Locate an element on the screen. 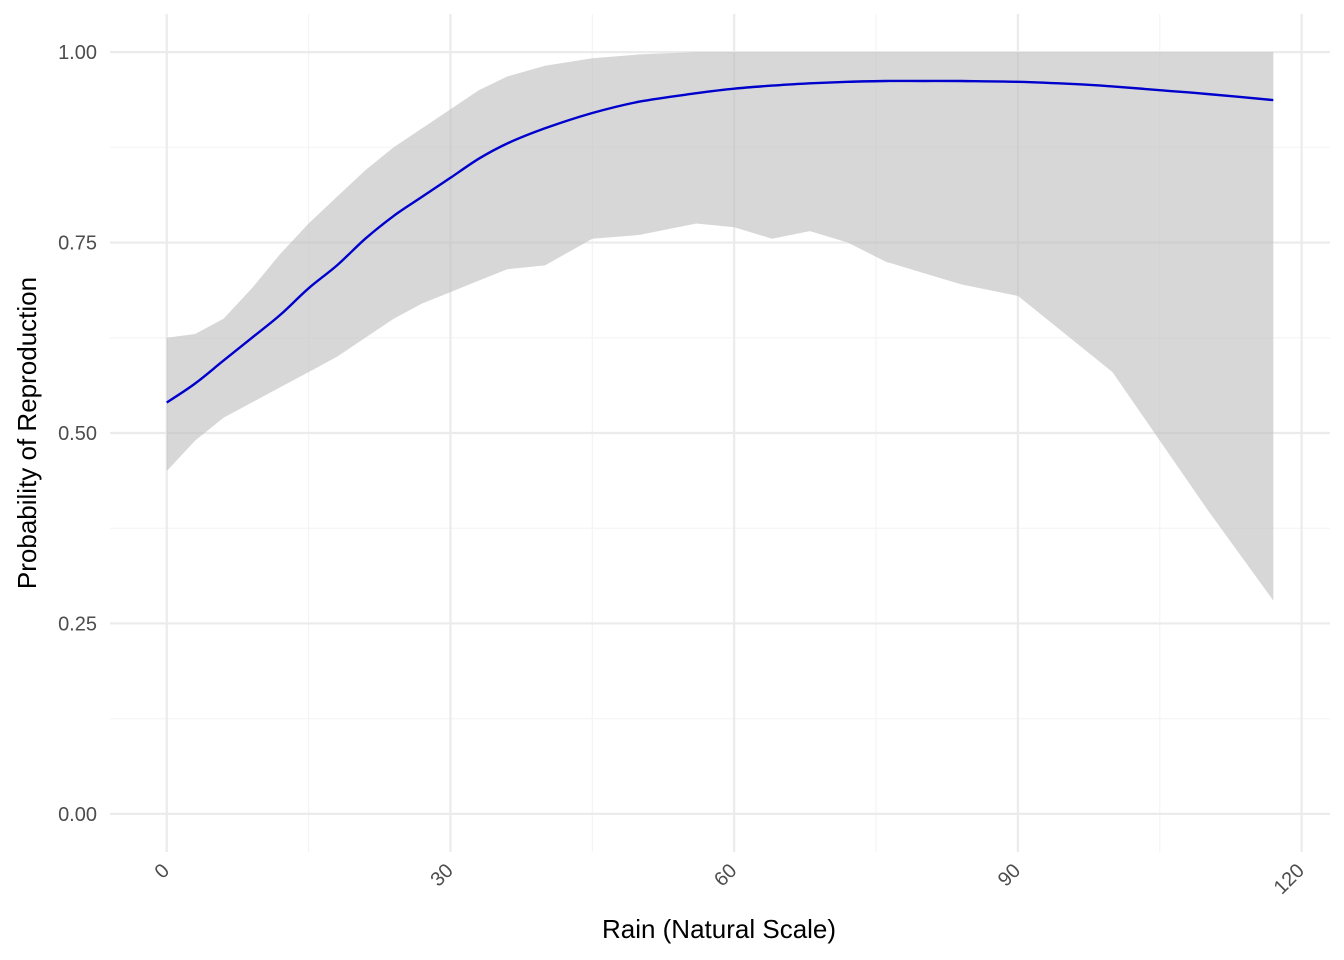 The image size is (1344, 960). y-axis-title: Probability of Reproduction is located at coordinates (27, 433).